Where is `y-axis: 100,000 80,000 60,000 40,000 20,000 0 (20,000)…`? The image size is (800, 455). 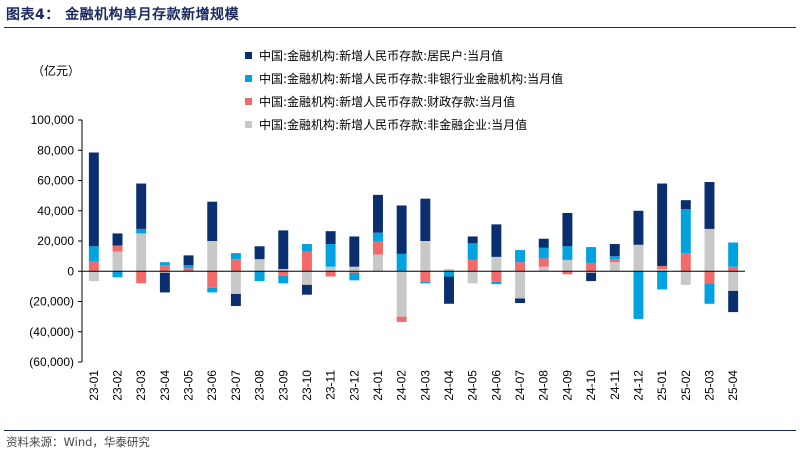 y-axis: 100,000 80,000 60,000 40,000 20,000 0 (20,000)… is located at coordinates (56, 241).